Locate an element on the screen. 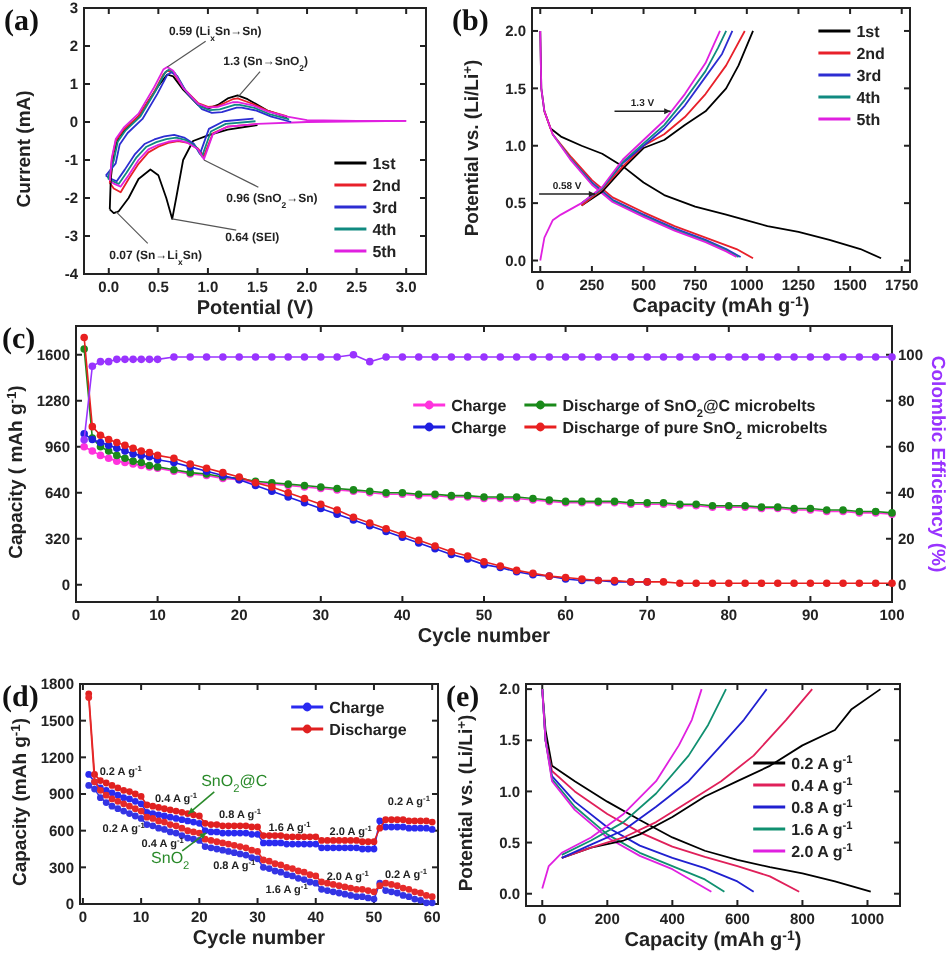  x-axis-title: Potential (V) is located at coordinates (255, 309).